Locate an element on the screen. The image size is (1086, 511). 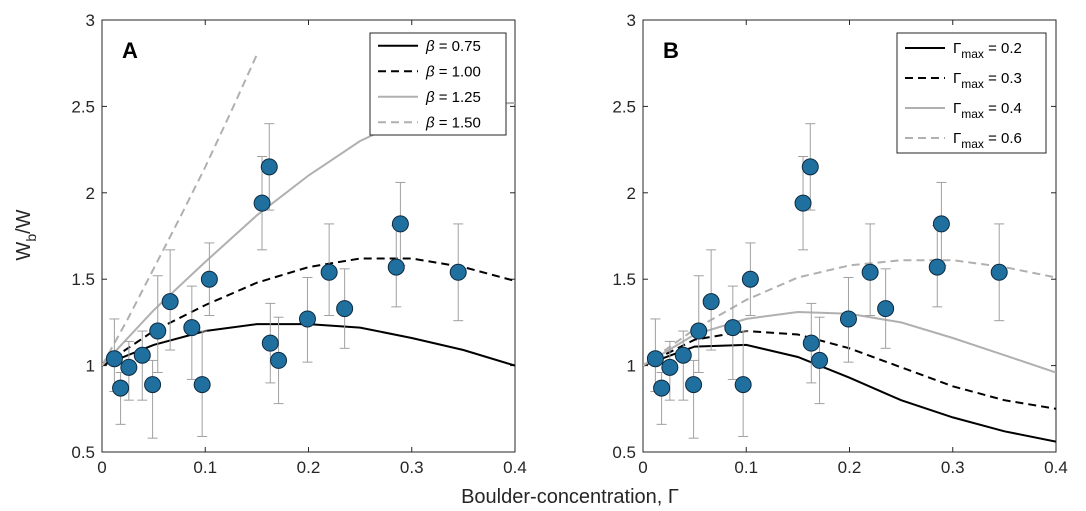
x-tick-label: 0.1 is located at coordinates (746, 467).